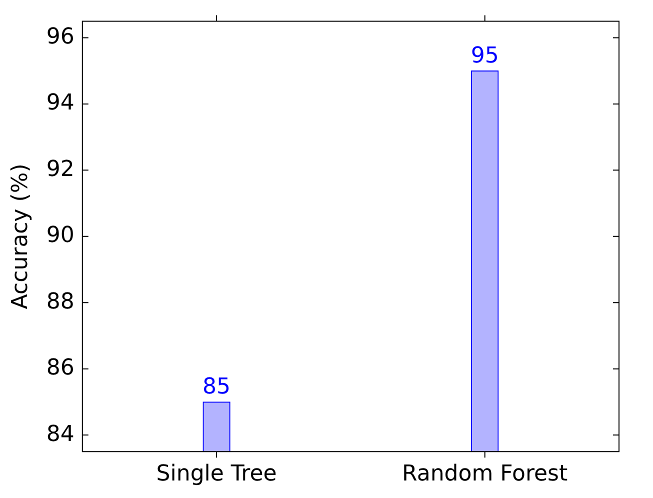 The height and width of the screenshot is (498, 653). What do you see at coordinates (20, 237) in the screenshot?
I see `y-axis-title: Accuracy (%)` at bounding box center [20, 237].